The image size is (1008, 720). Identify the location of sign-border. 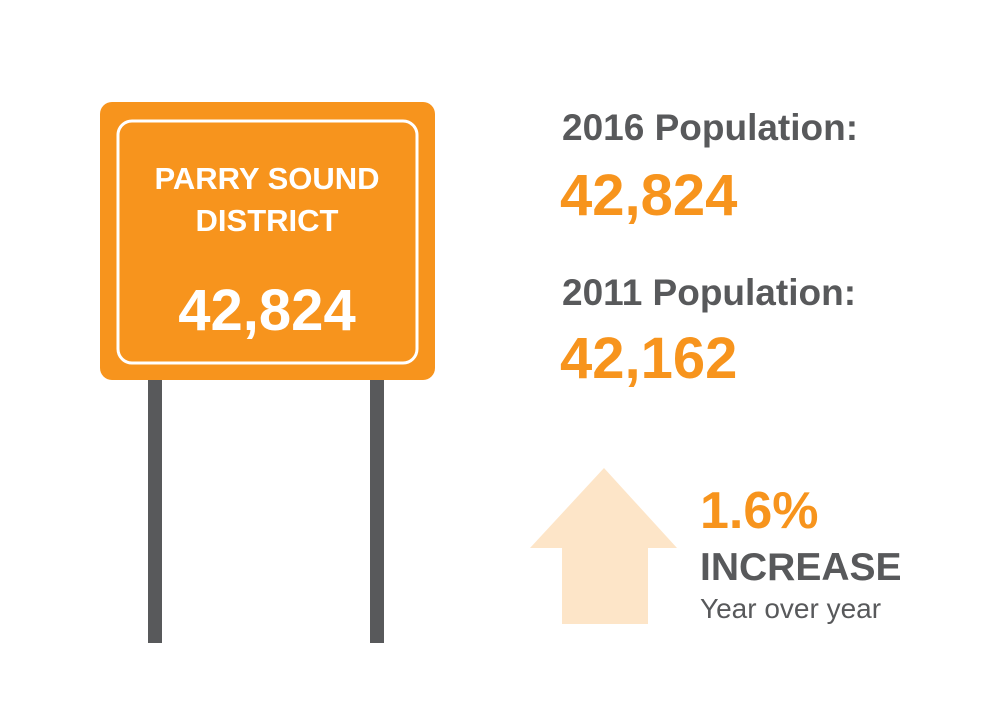
(267, 242).